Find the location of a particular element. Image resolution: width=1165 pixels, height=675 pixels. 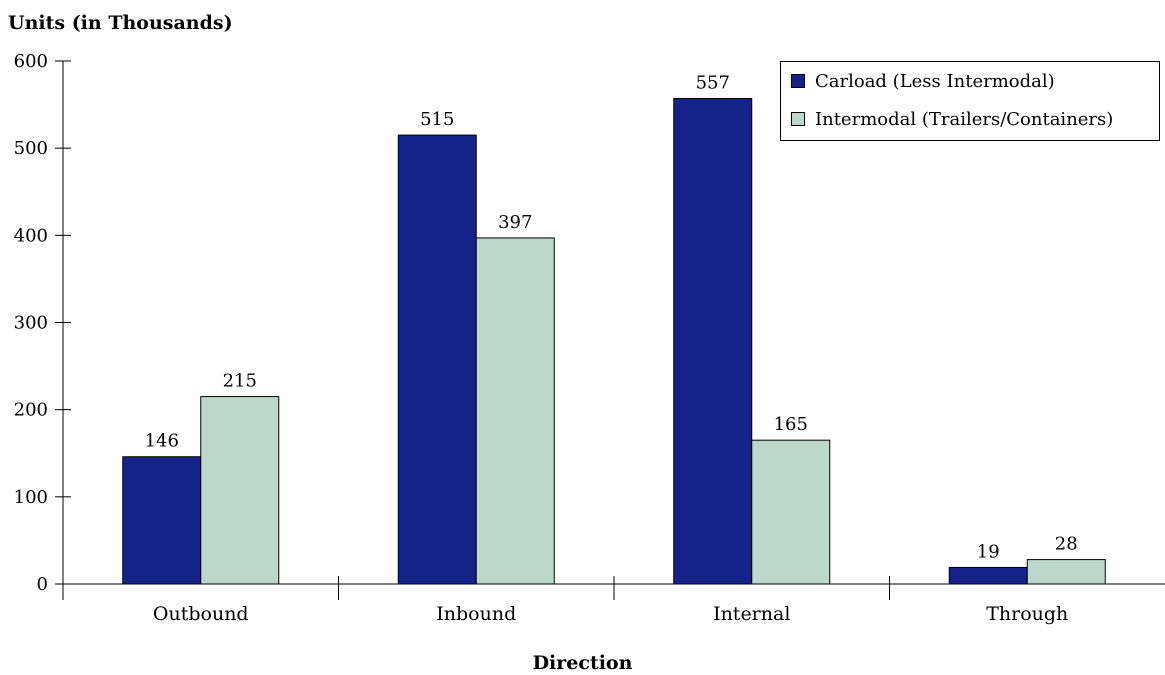

y-tick-label: 600 is located at coordinates (31, 61).